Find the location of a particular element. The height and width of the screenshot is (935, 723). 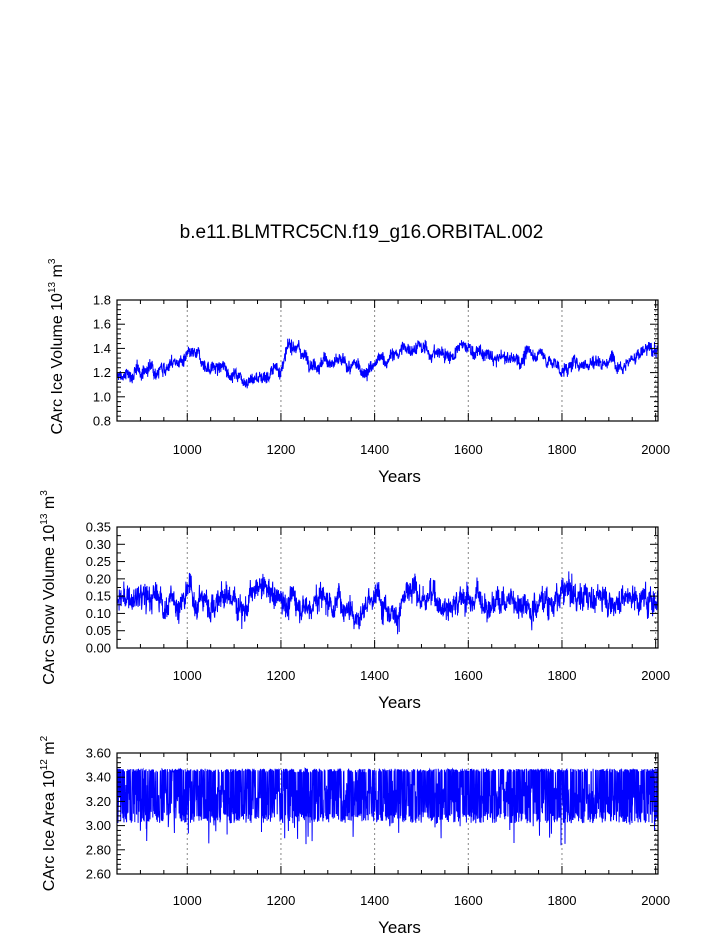

y-tick-label: 1.0 is located at coordinates (102, 396).